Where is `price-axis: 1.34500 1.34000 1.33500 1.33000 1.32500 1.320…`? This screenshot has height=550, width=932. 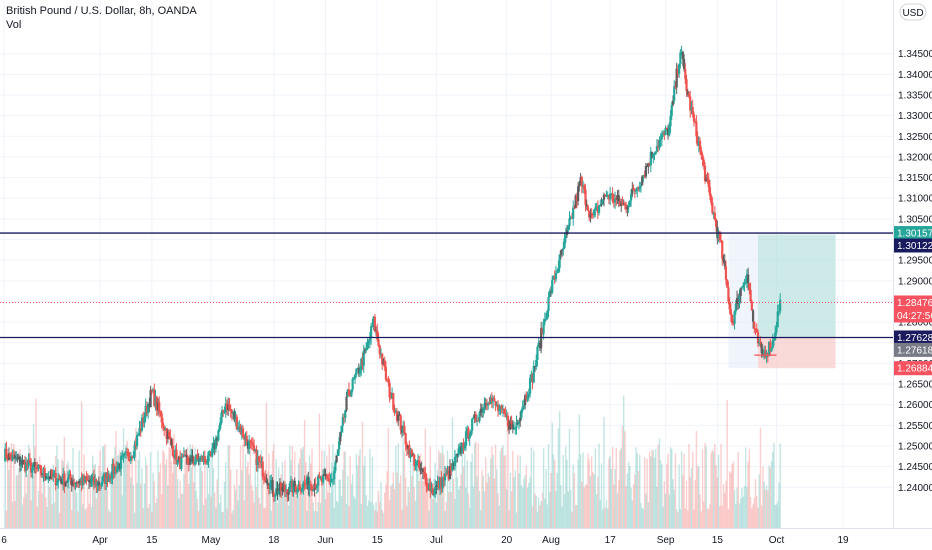
price-axis: 1.34500 1.34000 1.33500 1.33000 1.32500 1.320… is located at coordinates (912, 264).